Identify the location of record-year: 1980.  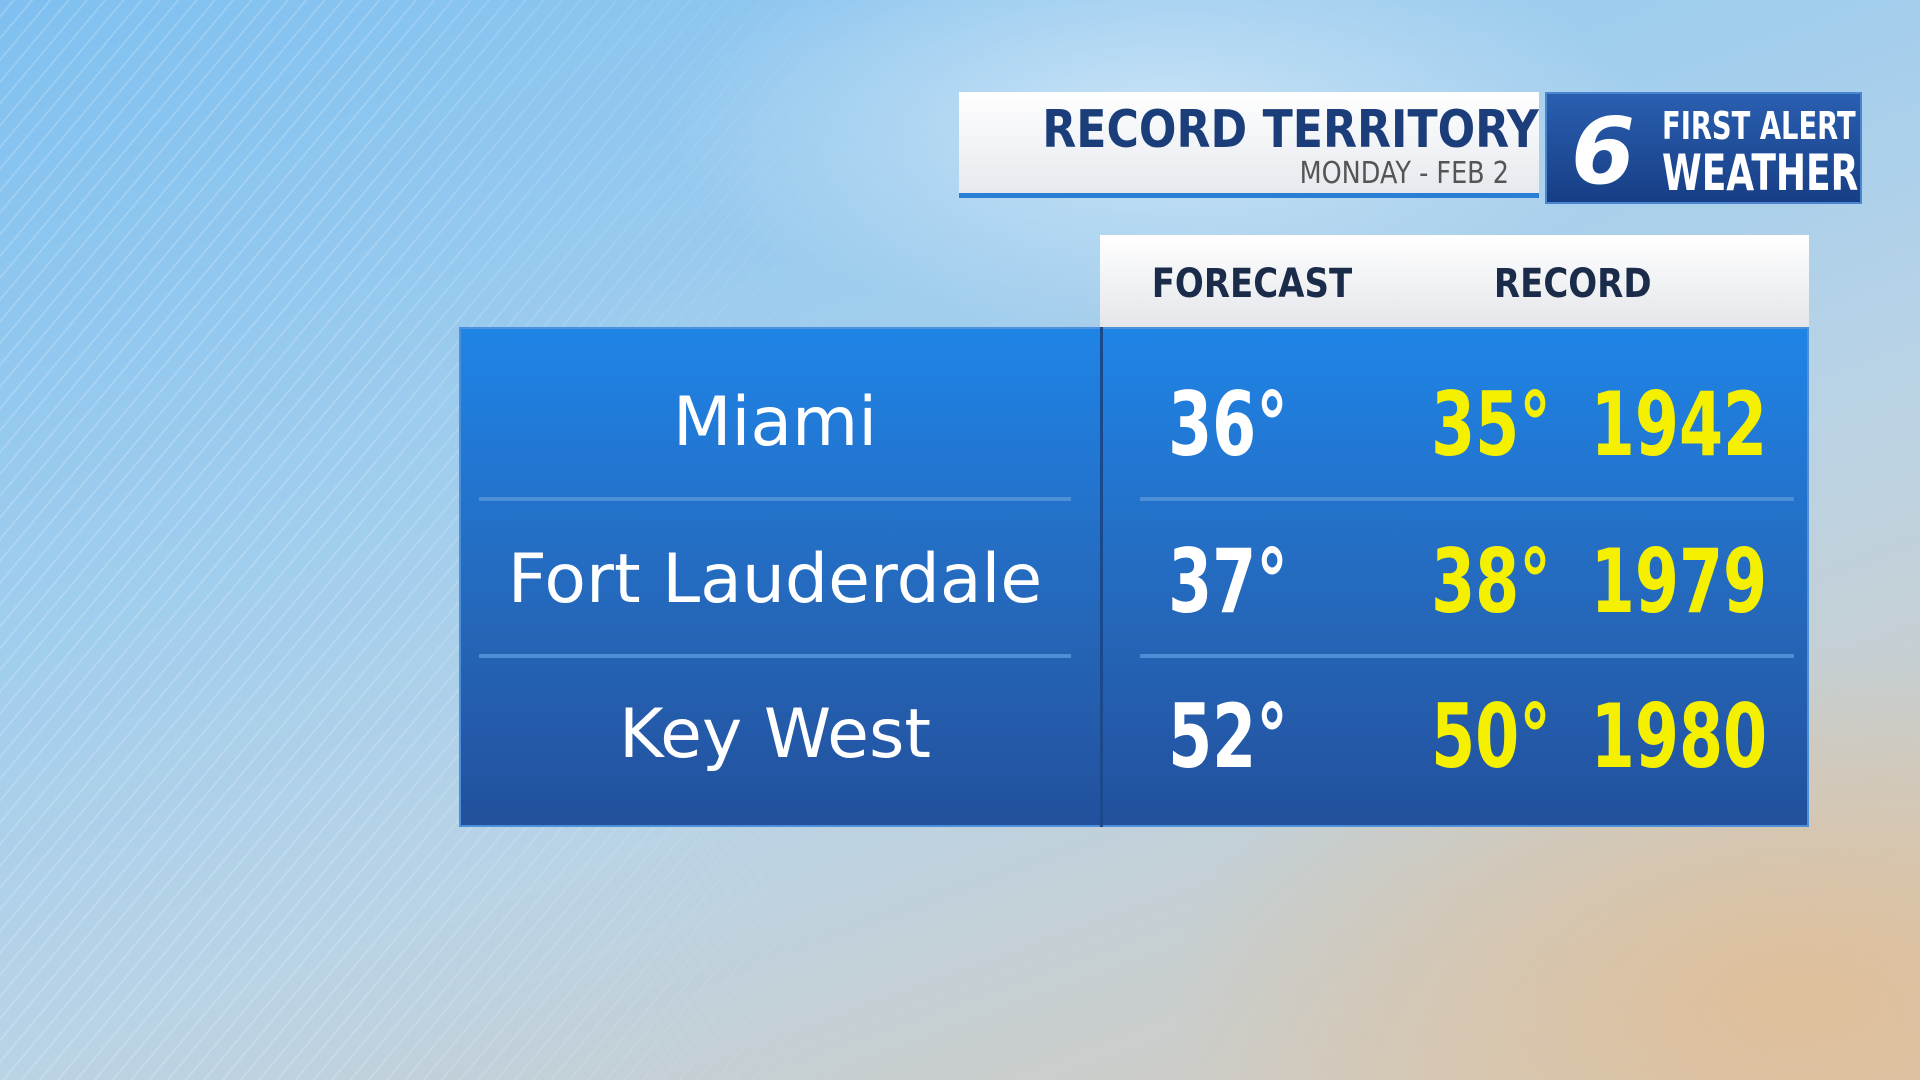
(1679, 736).